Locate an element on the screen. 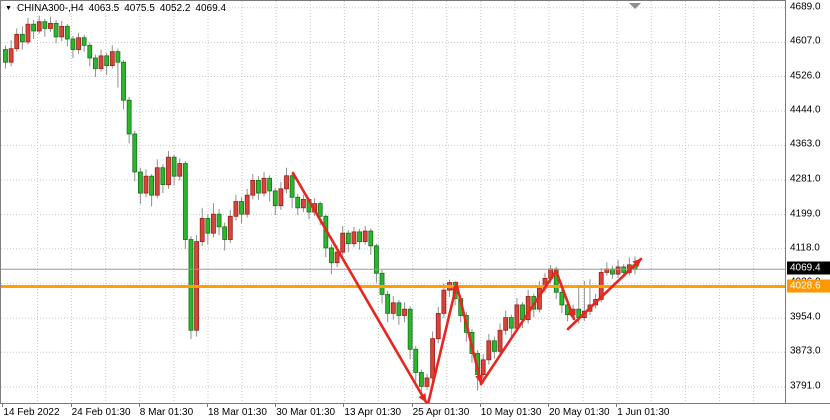 This screenshot has height=420, width=830. time-tick-label: 20 May 01:30 is located at coordinates (579, 412).